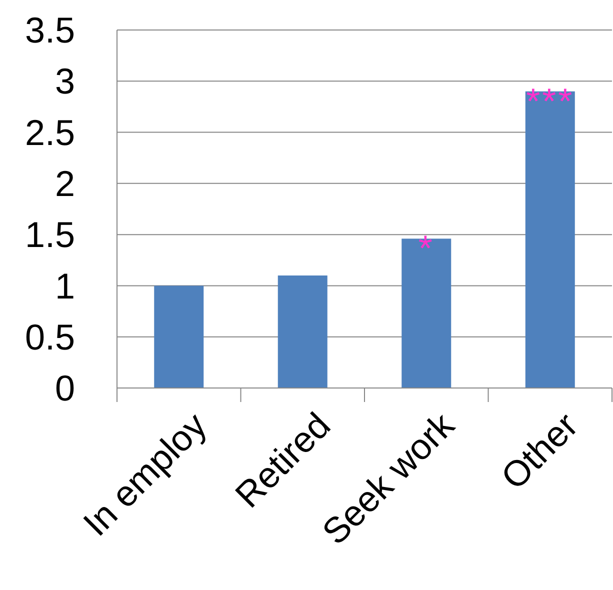 This screenshot has height=590, width=613. Describe the element at coordinates (49, 30) in the screenshot. I see `y-tick-label: 3.5` at that location.